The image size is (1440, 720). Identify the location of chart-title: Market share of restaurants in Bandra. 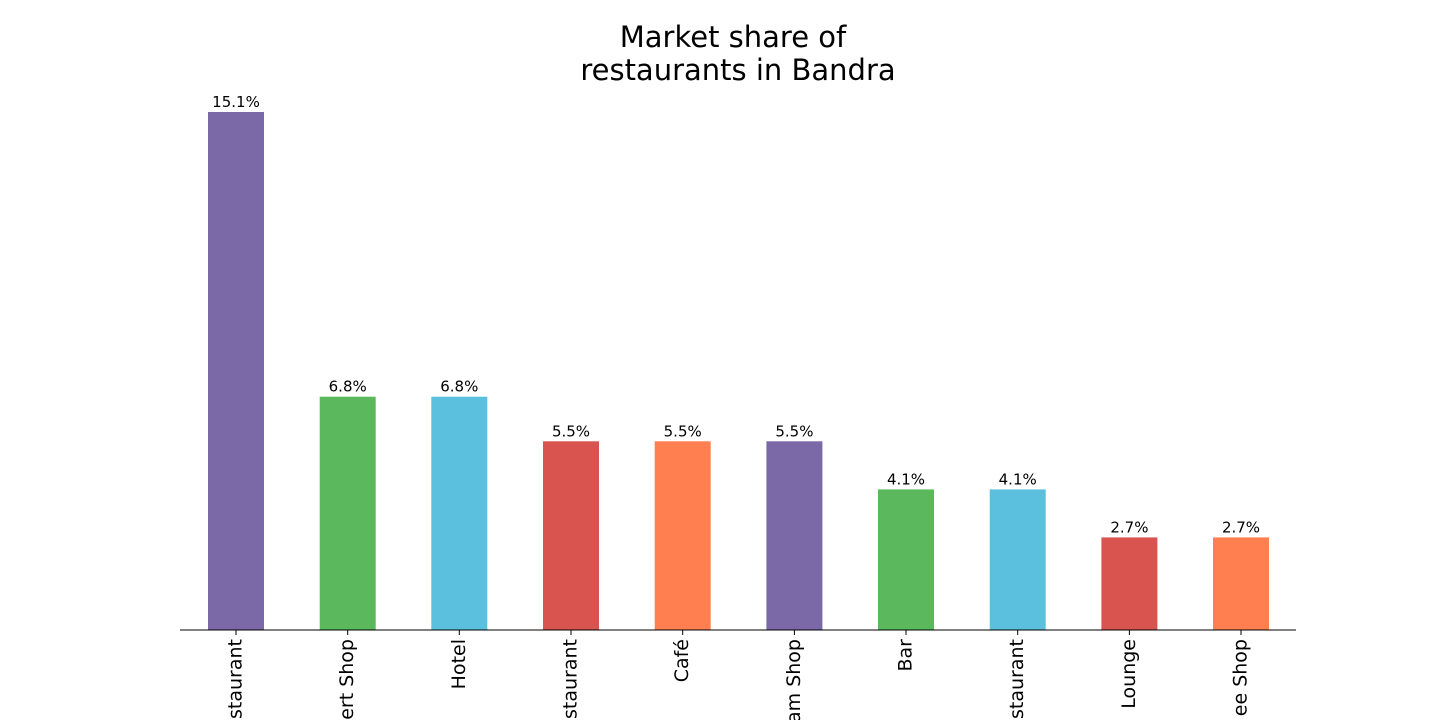
(737, 53).